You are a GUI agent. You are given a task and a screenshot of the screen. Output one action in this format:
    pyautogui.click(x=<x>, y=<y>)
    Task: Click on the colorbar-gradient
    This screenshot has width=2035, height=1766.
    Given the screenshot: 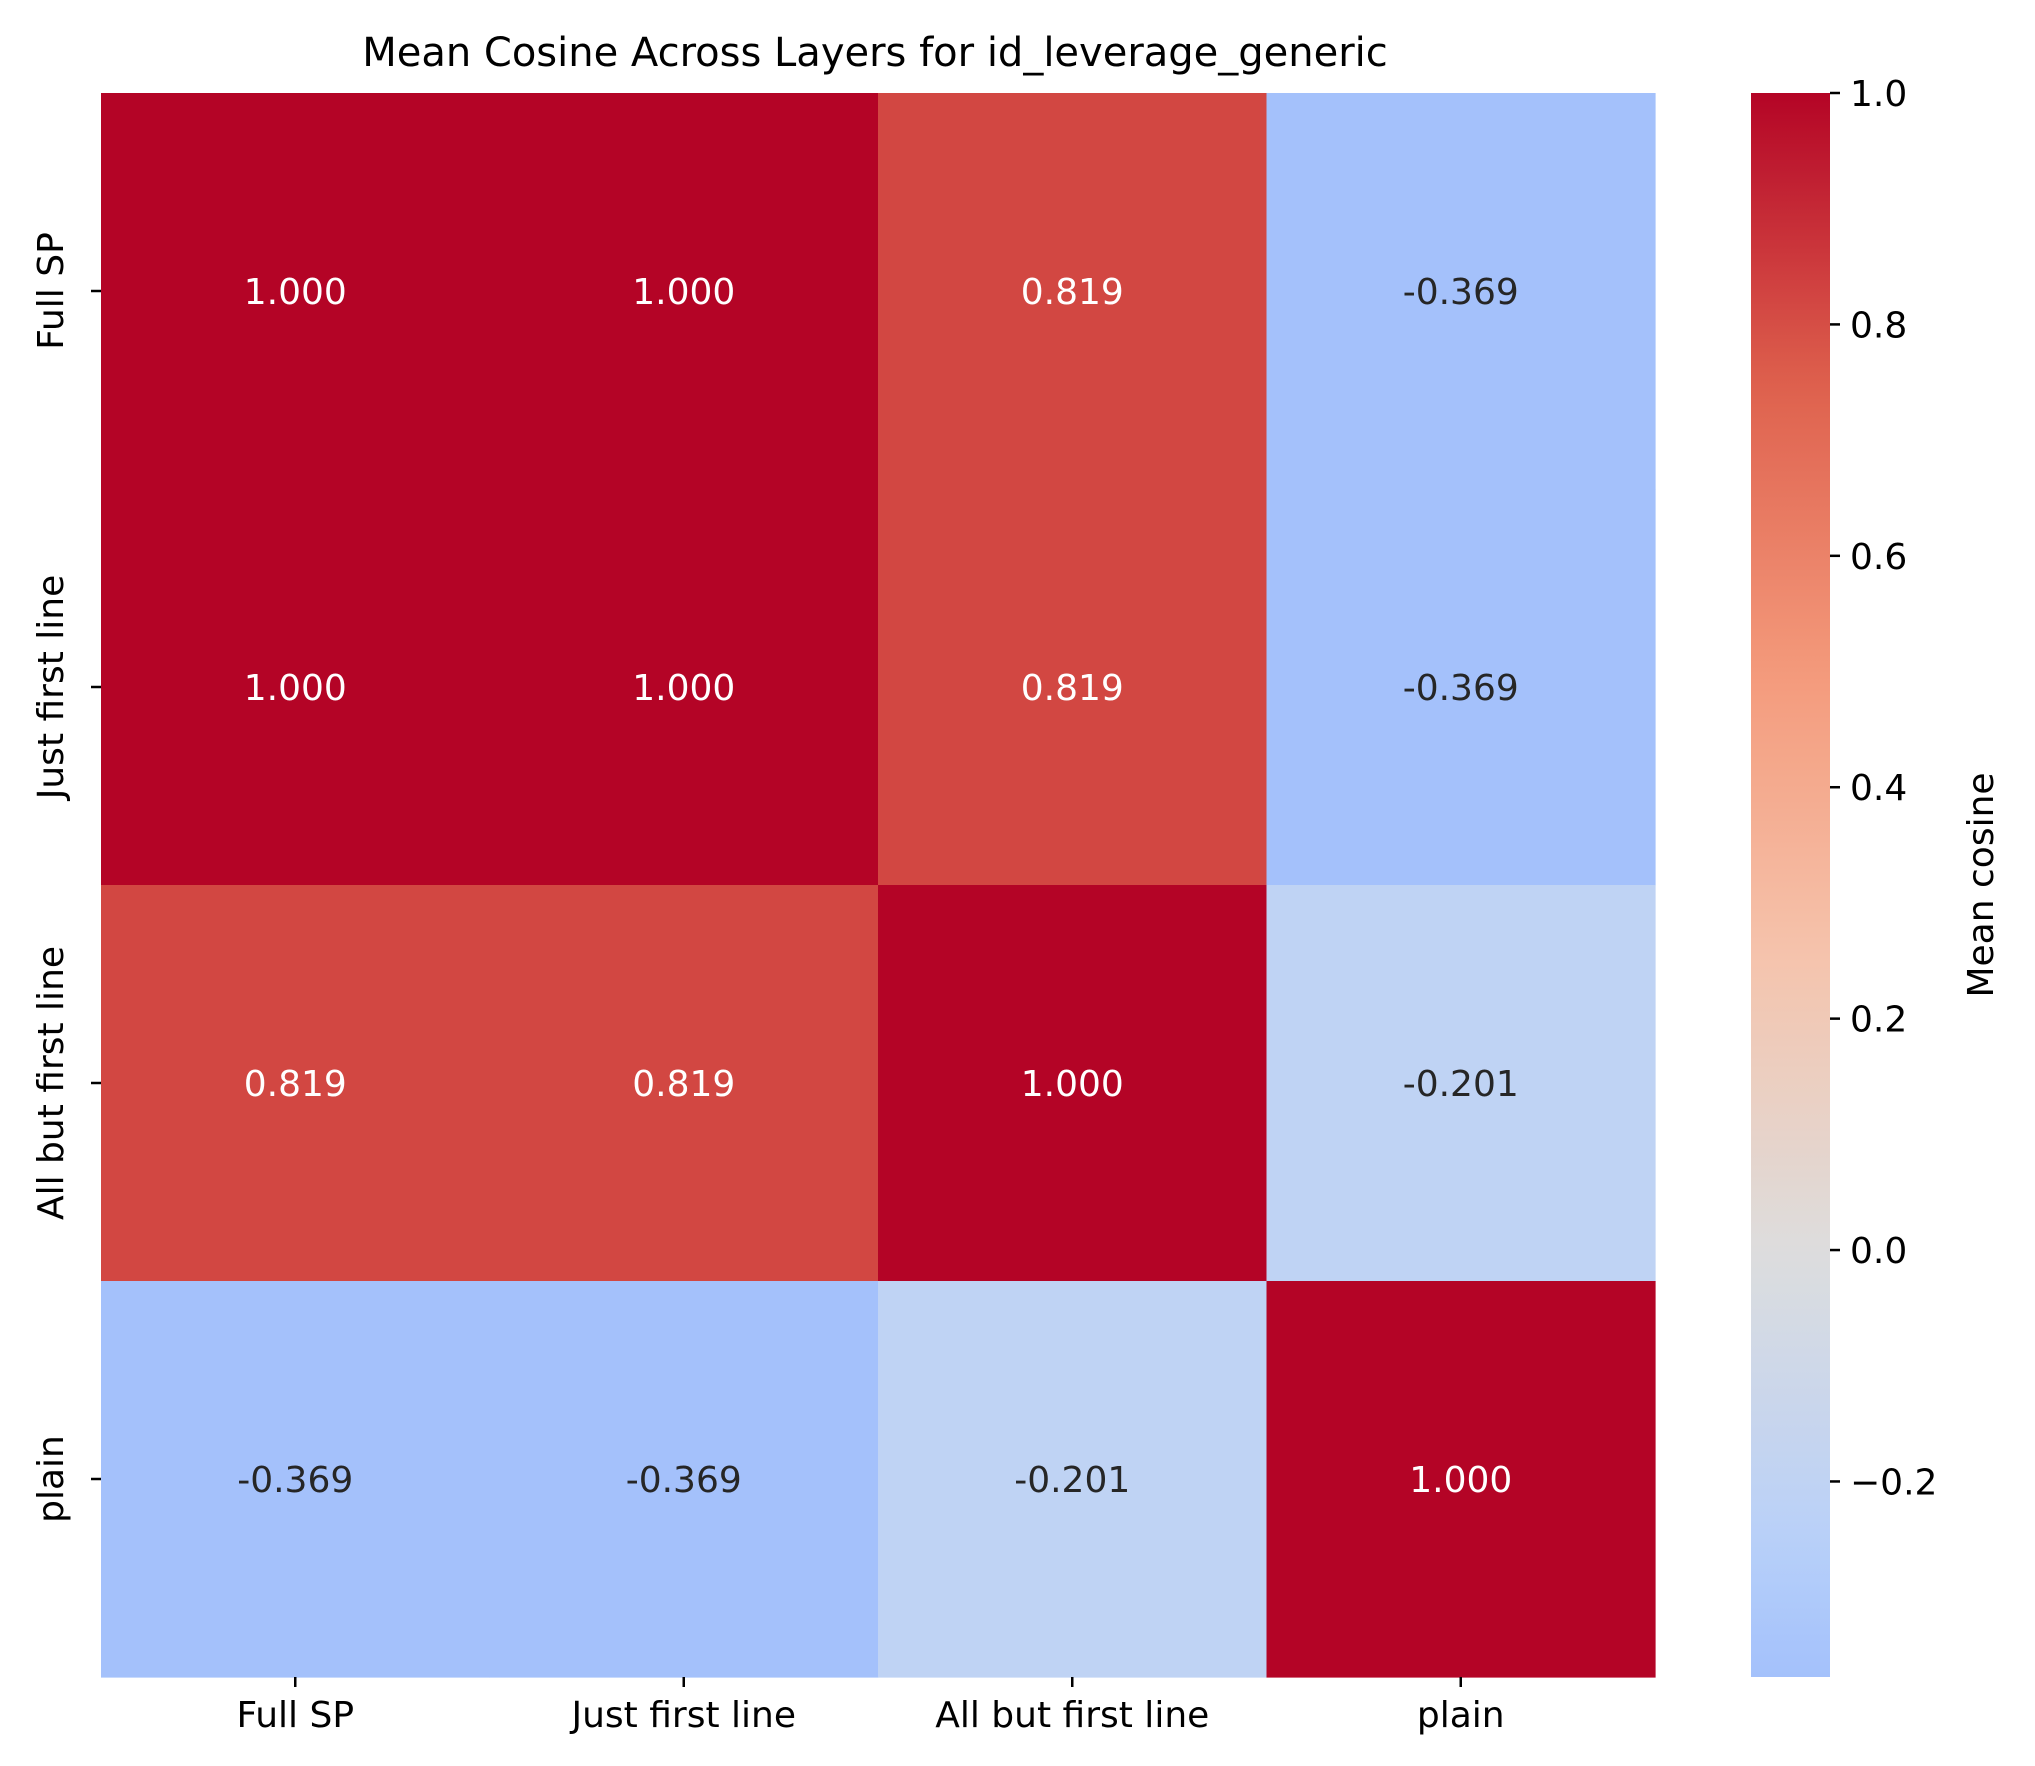 What is the action you would take?
    pyautogui.click(x=1790, y=885)
    